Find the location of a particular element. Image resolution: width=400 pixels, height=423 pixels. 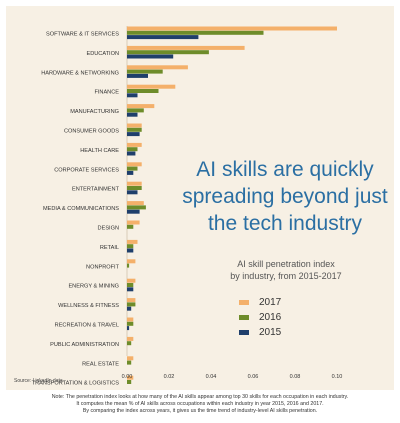

x-tick-label: 0.04 is located at coordinates (211, 377).